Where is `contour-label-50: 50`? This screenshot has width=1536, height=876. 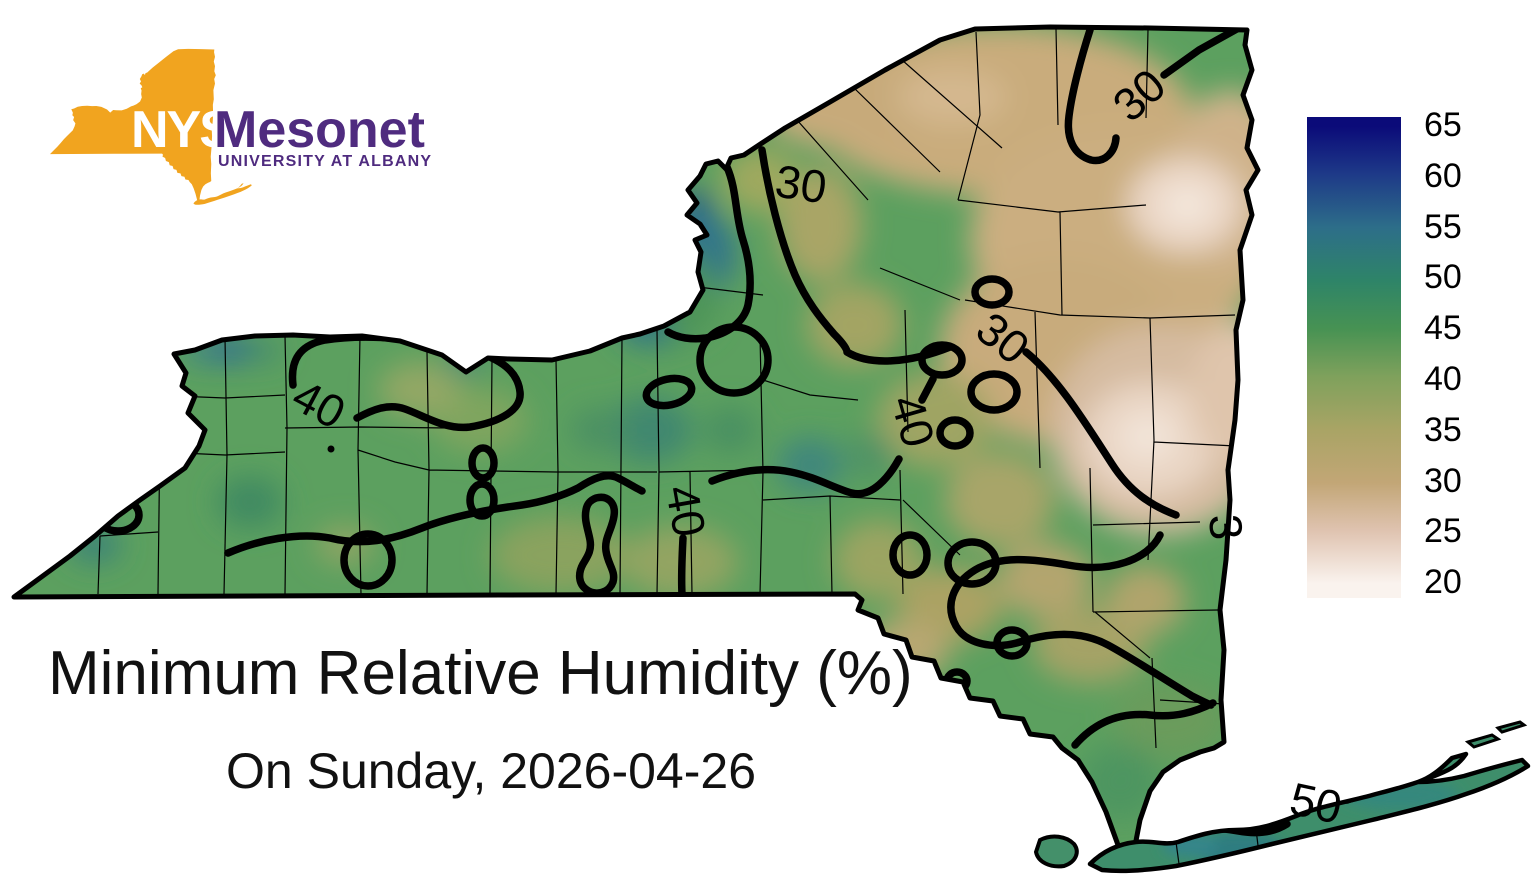 contour-label-50: 50 is located at coordinates (1316, 803).